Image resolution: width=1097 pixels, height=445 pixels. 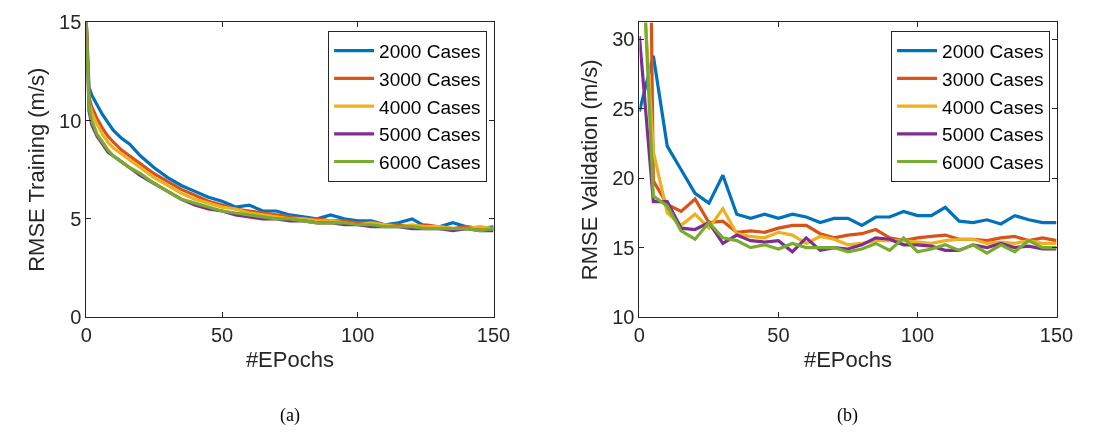 I want to click on text: (b), so click(x=847, y=415).